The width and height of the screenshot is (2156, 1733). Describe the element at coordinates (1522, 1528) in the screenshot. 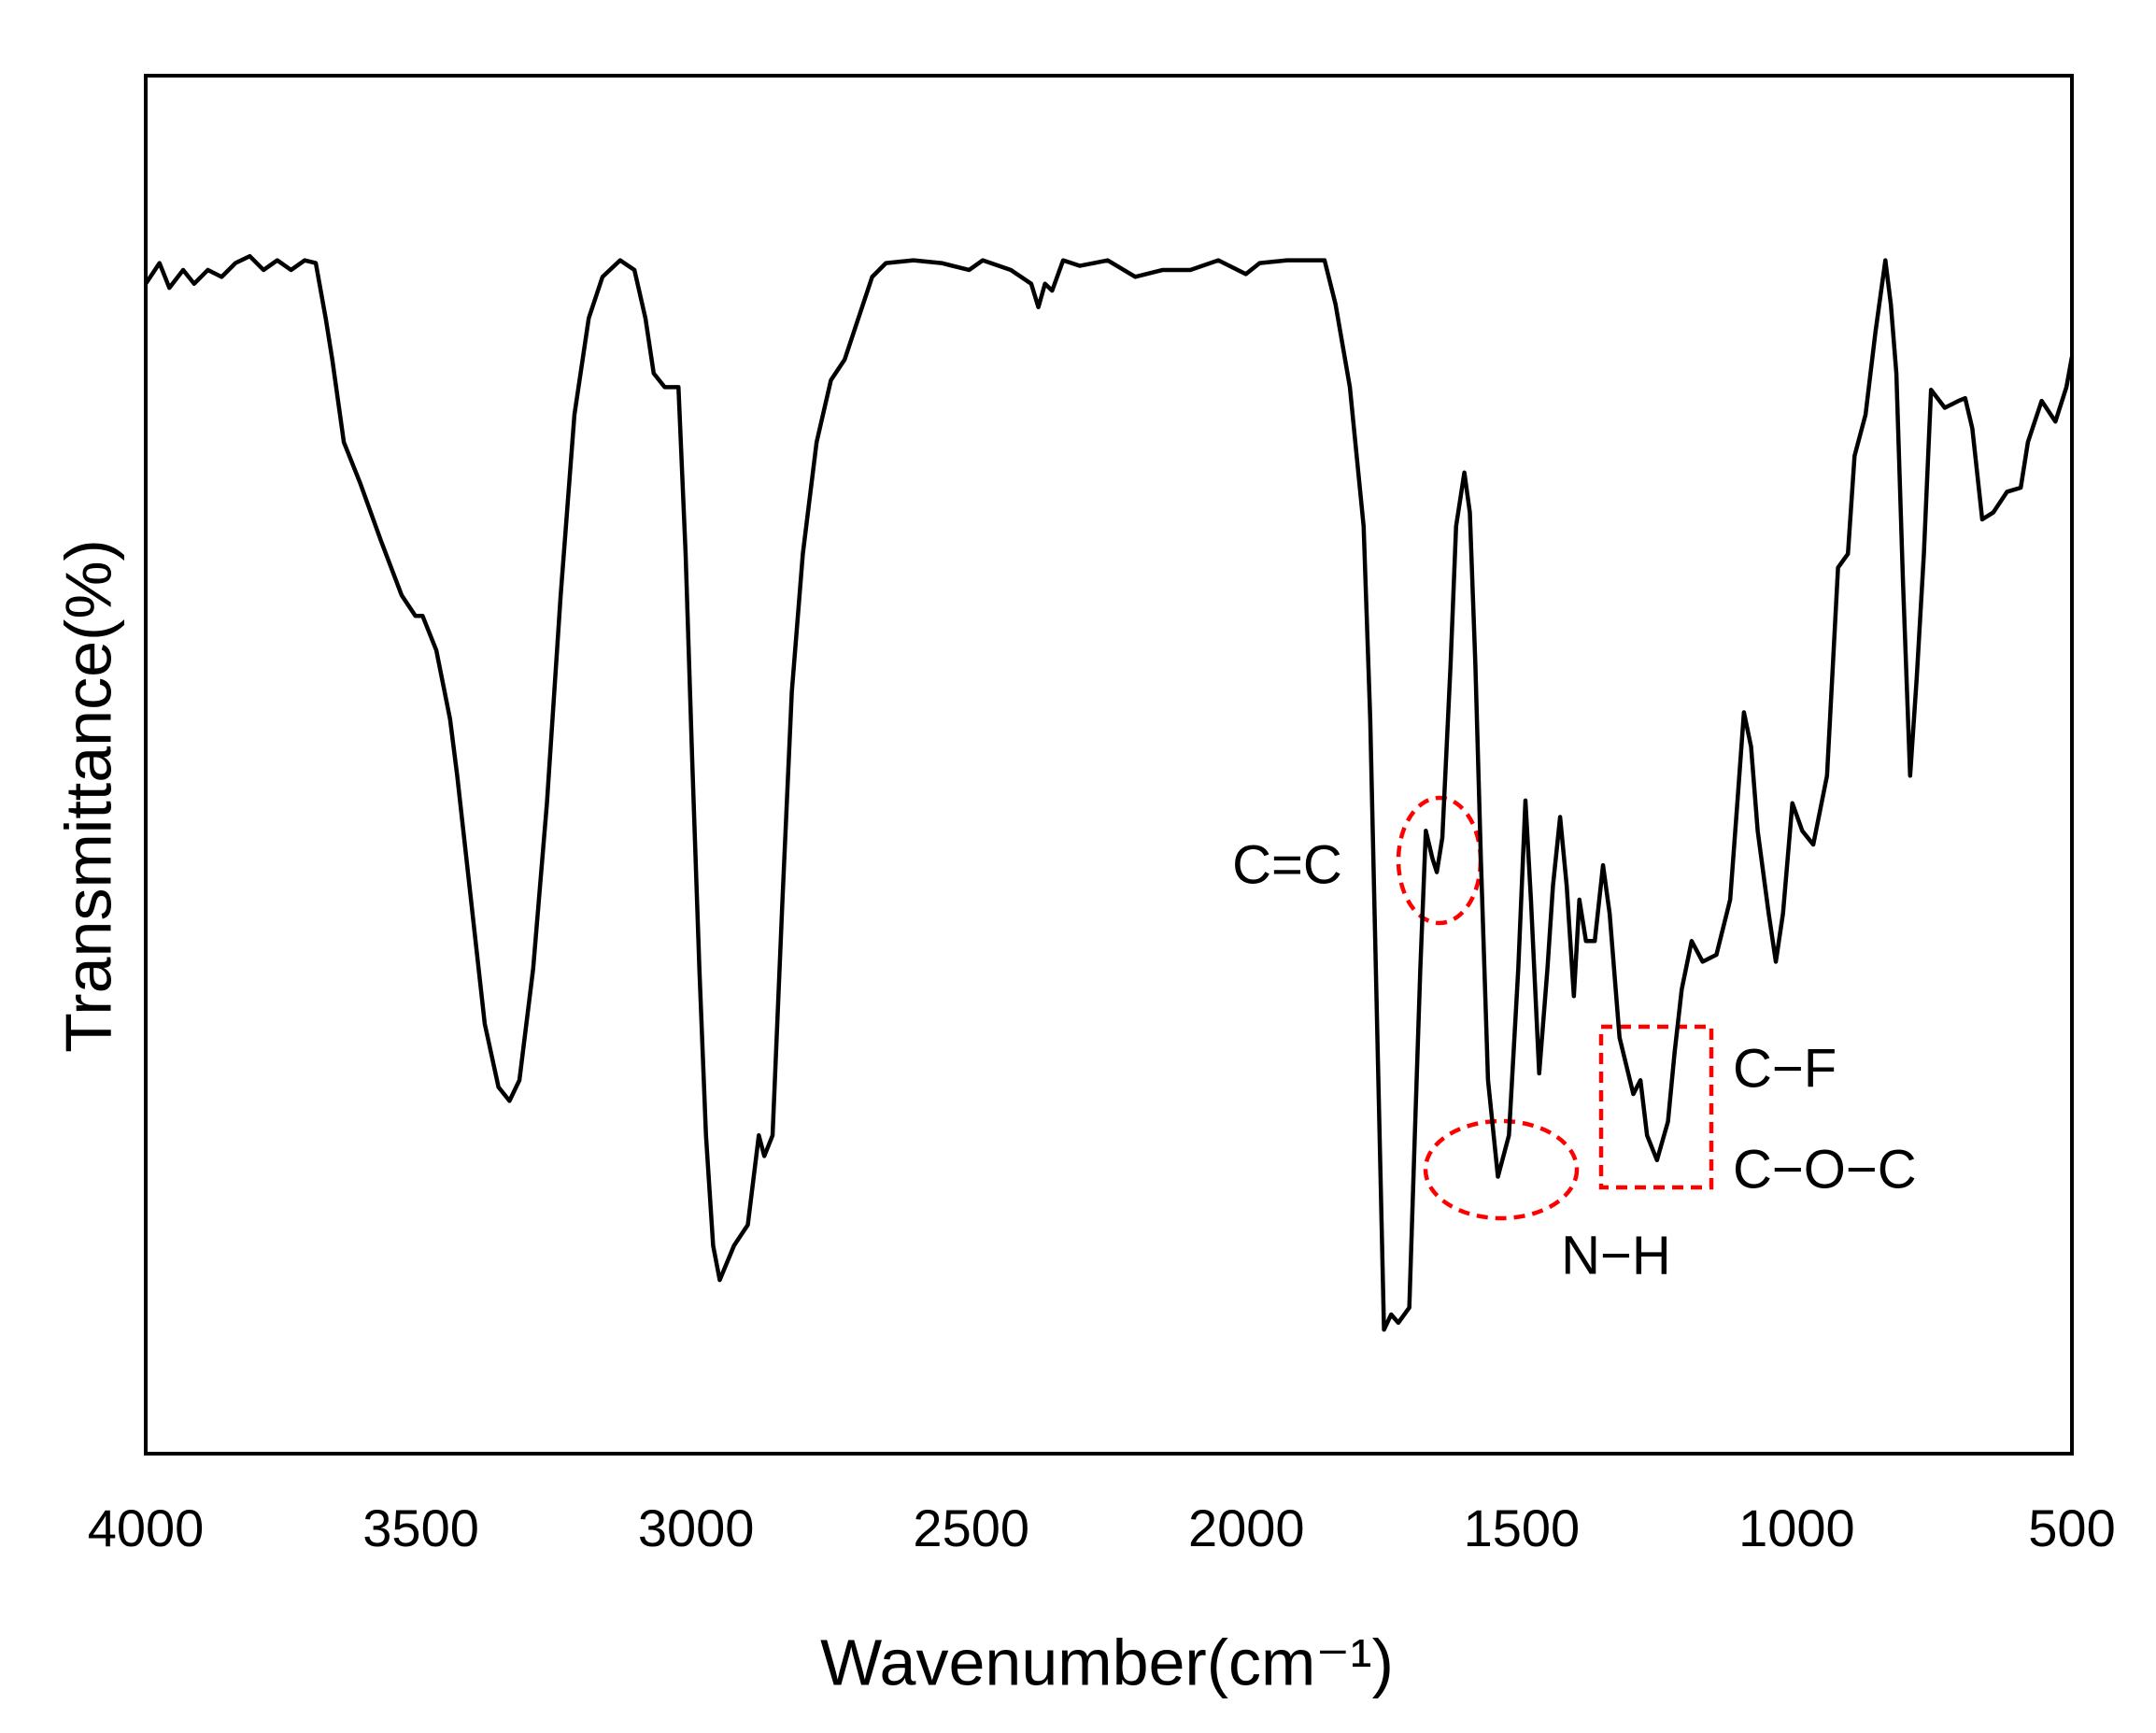

I see `x-tick-label: 1500` at that location.